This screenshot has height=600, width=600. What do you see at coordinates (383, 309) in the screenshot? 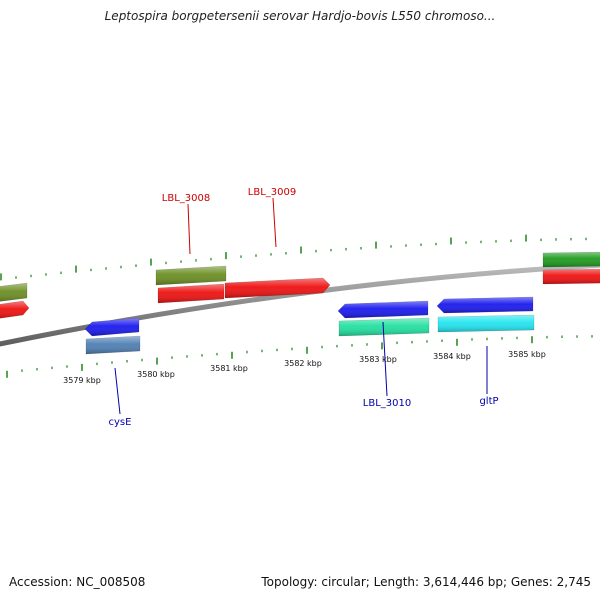
I see `LBL_3010-gene` at bounding box center [383, 309].